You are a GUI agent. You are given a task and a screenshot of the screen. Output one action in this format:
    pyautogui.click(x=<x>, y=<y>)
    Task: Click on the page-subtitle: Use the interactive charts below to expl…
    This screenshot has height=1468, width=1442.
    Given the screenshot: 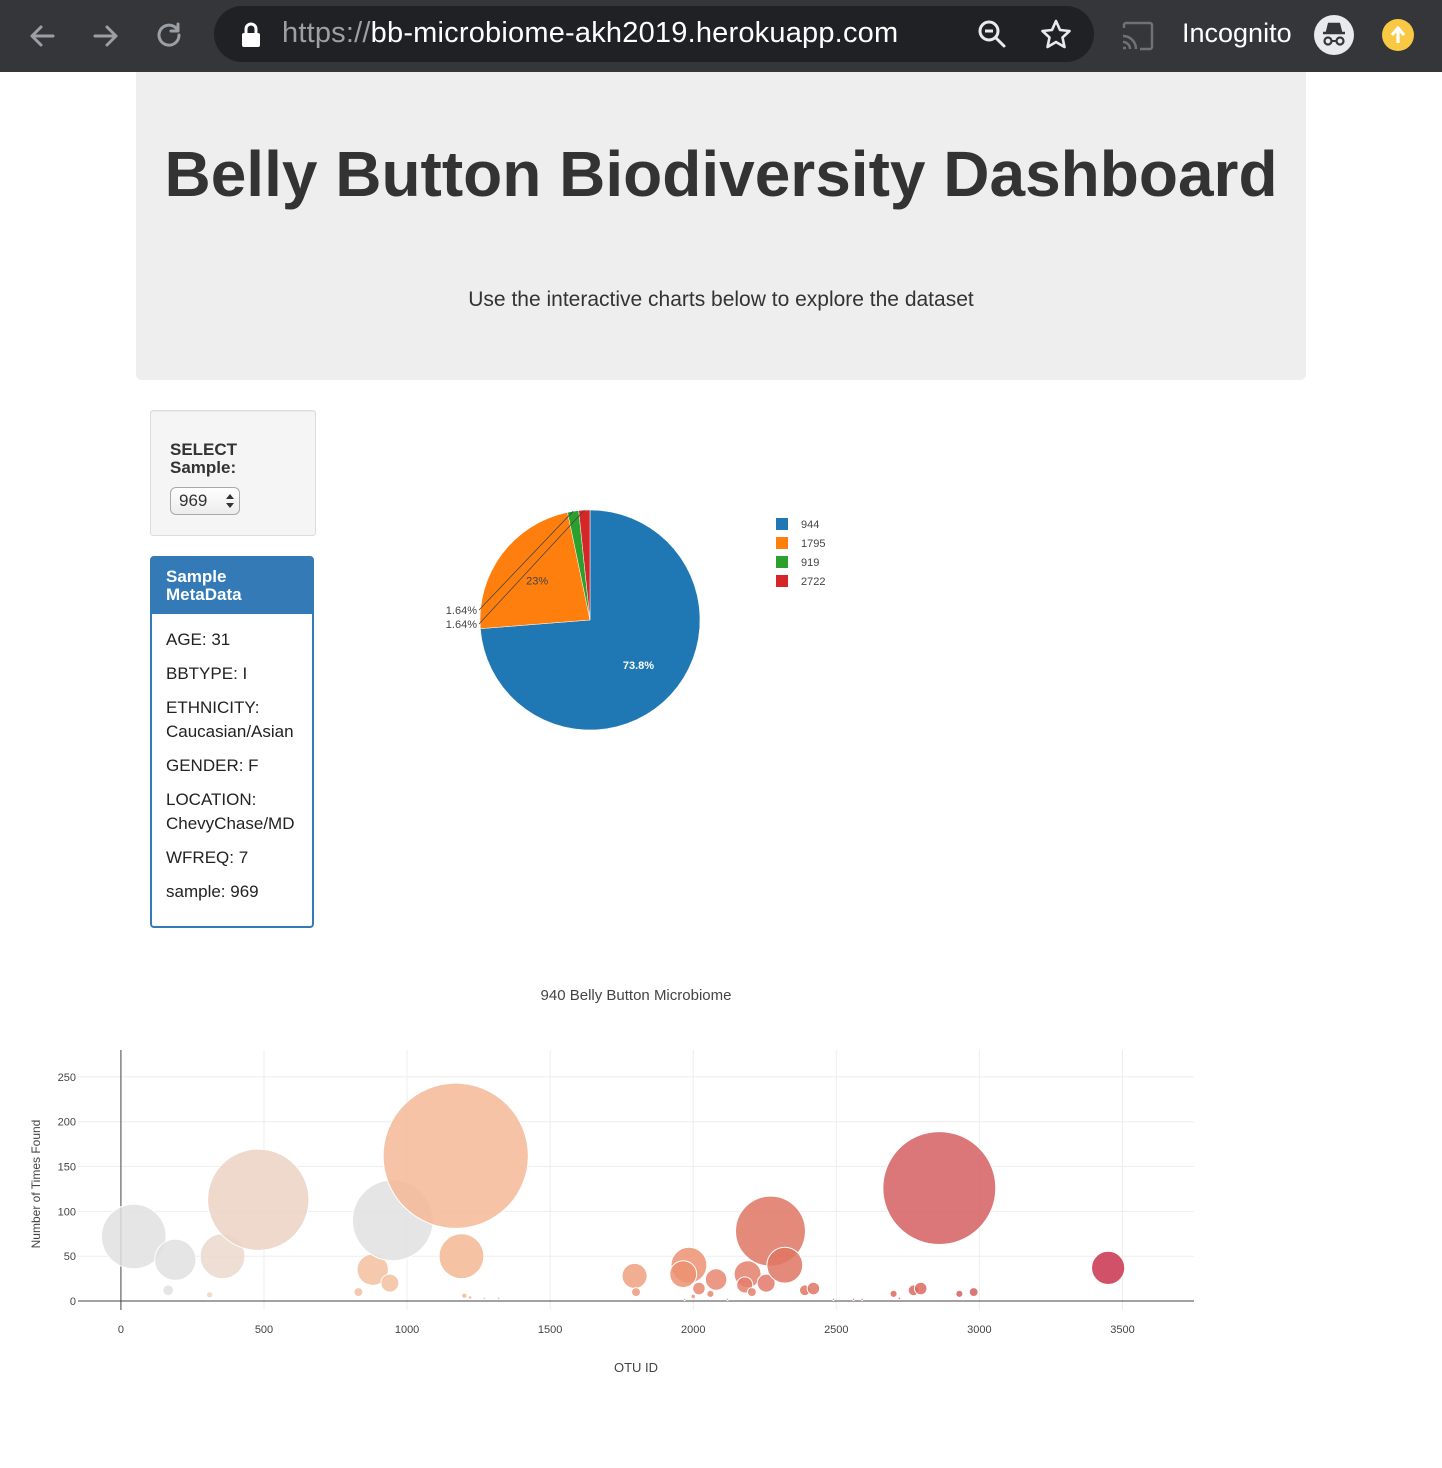 What is the action you would take?
    pyautogui.click(x=721, y=299)
    